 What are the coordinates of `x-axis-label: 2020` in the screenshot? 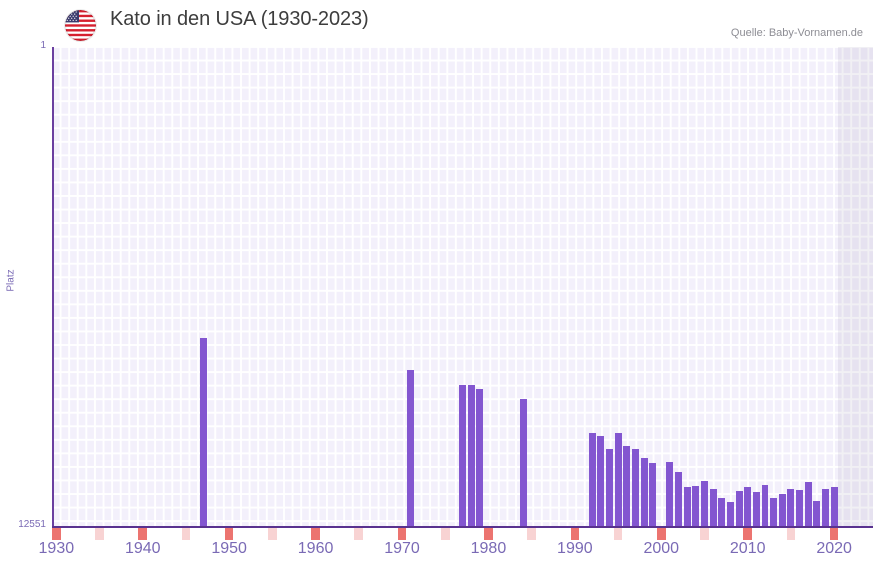 It's located at (834, 548).